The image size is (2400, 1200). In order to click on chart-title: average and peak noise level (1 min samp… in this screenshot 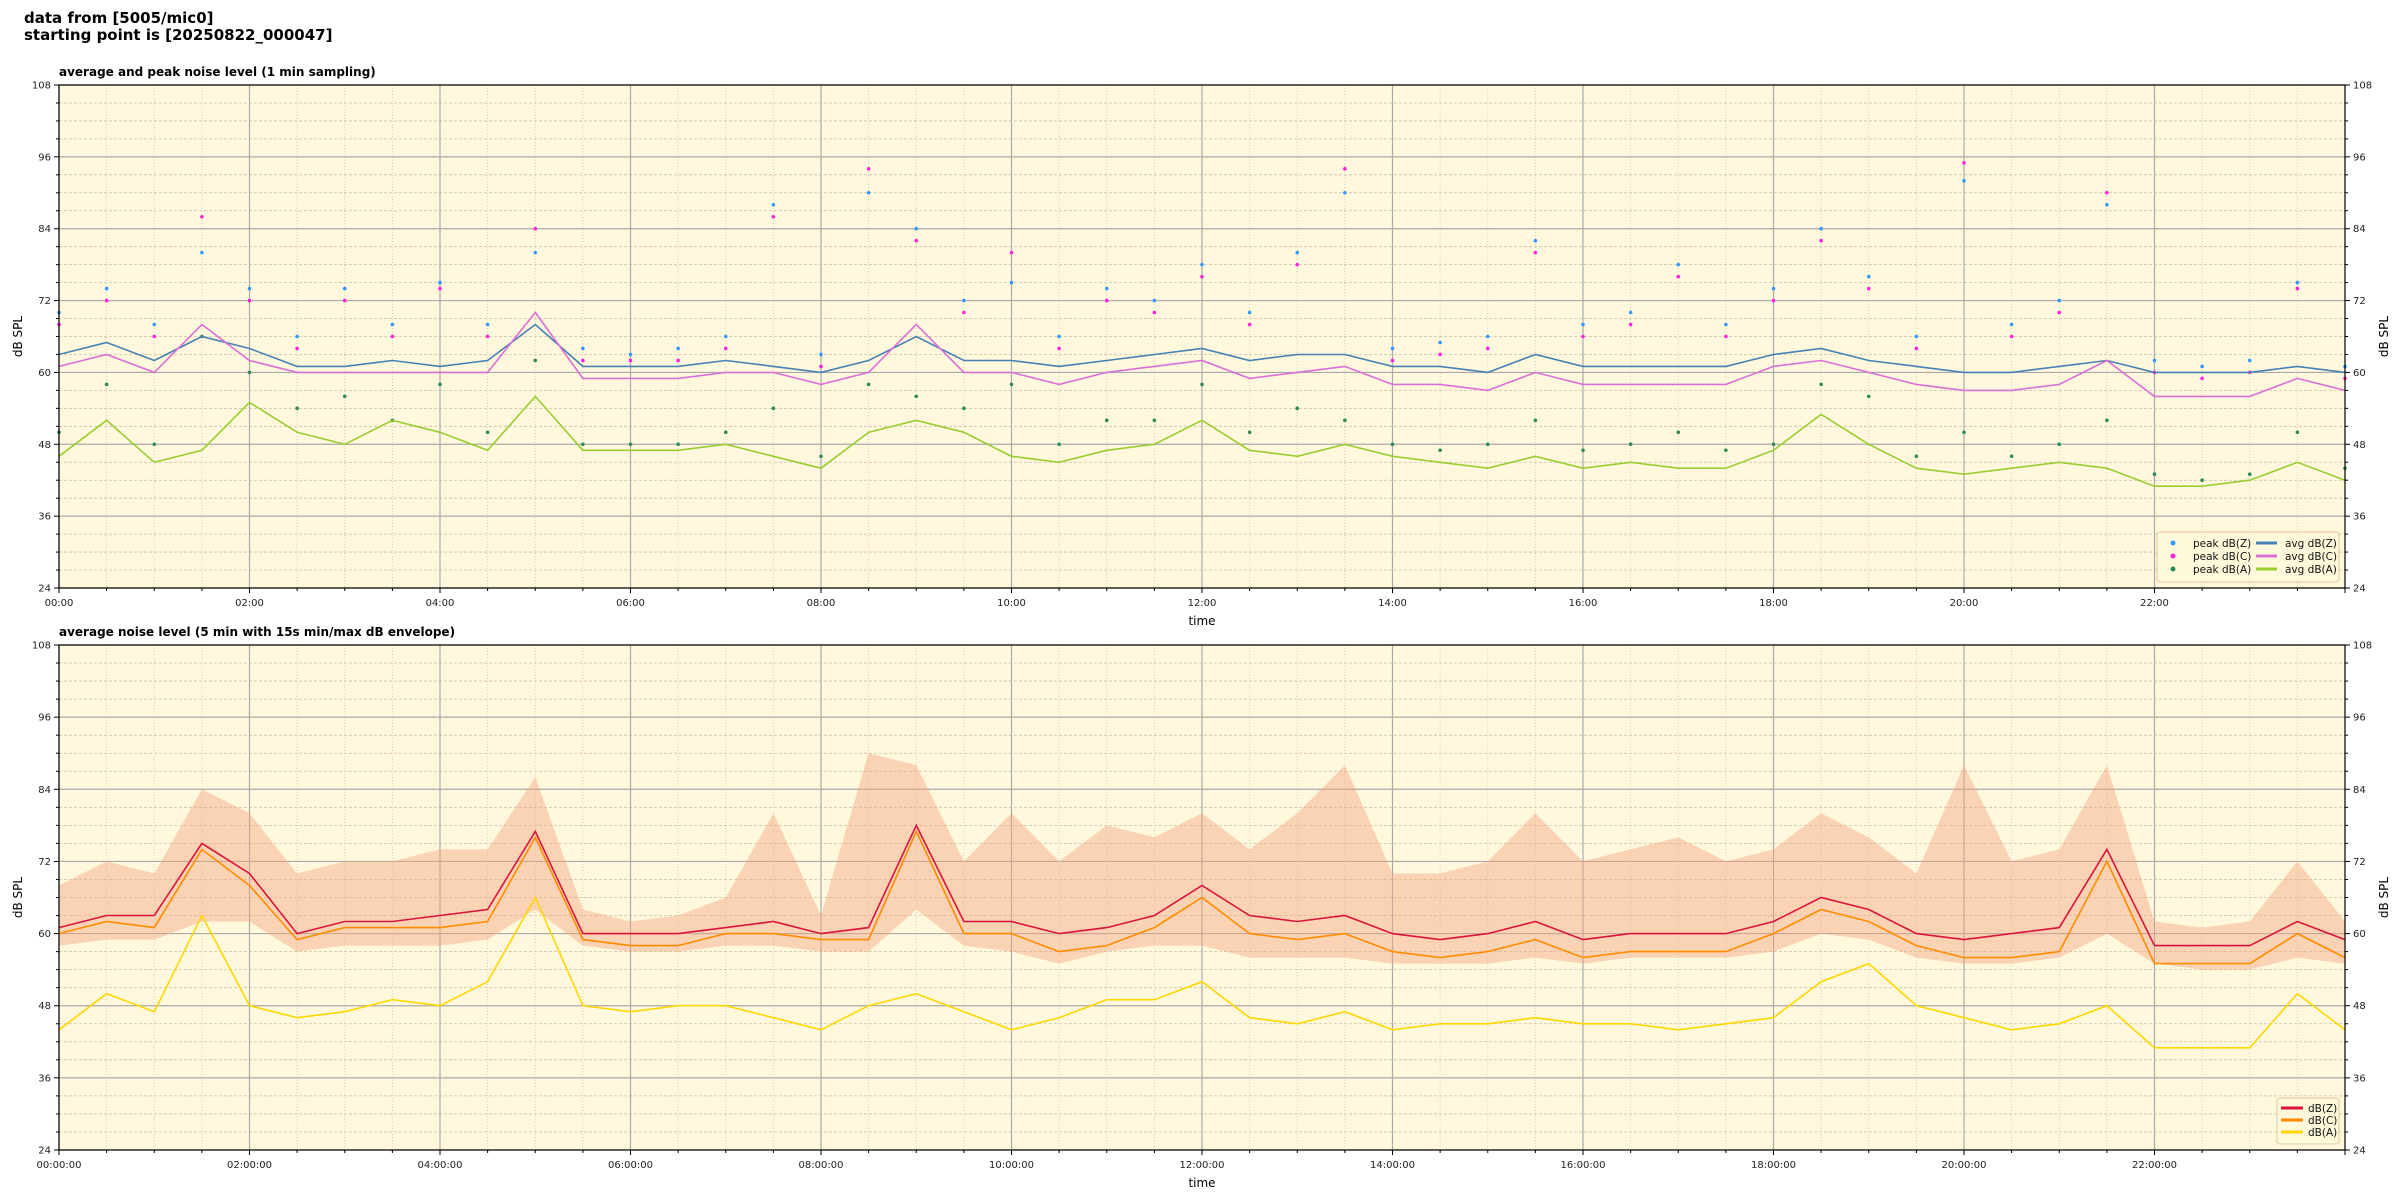, I will do `click(217, 72)`.